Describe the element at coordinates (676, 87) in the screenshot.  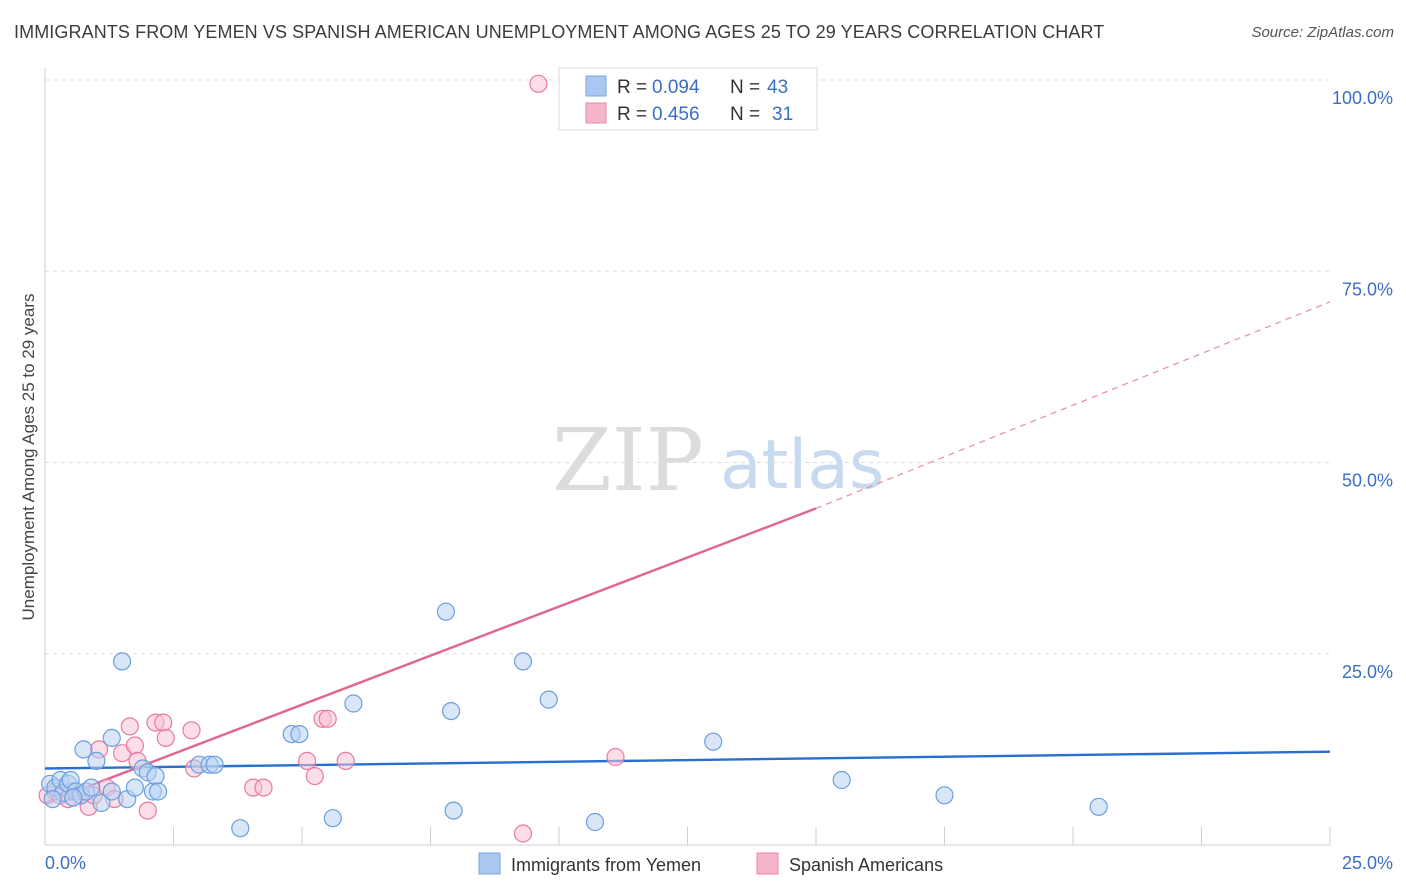
I see `legend-r-value-1: 0.094` at that location.